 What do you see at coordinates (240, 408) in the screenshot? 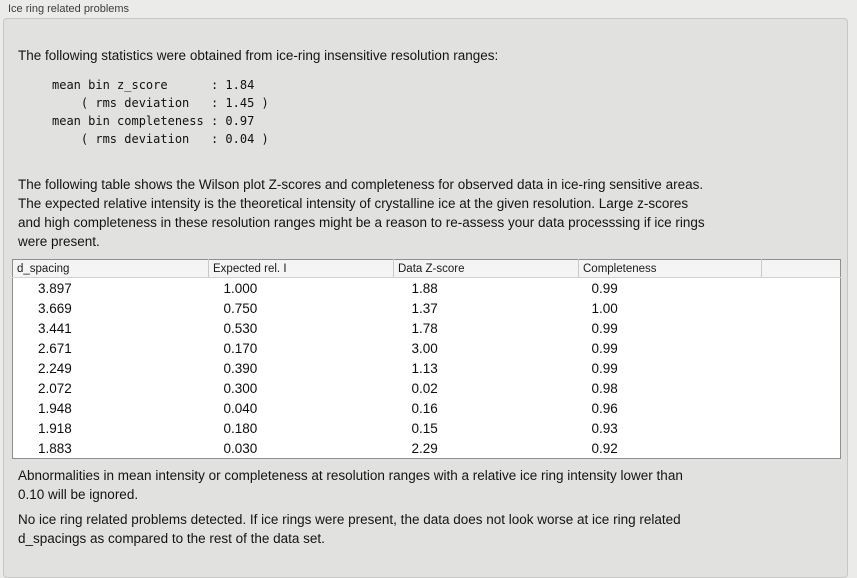
I see `table-cell: 0.040` at bounding box center [240, 408].